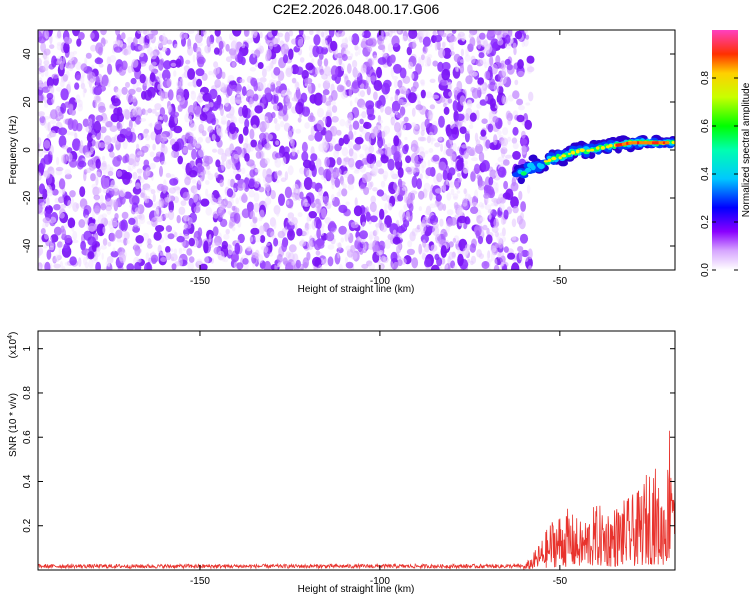 Image resolution: width=750 pixels, height=600 pixels. I want to click on signal-speck, so click(673, 142).